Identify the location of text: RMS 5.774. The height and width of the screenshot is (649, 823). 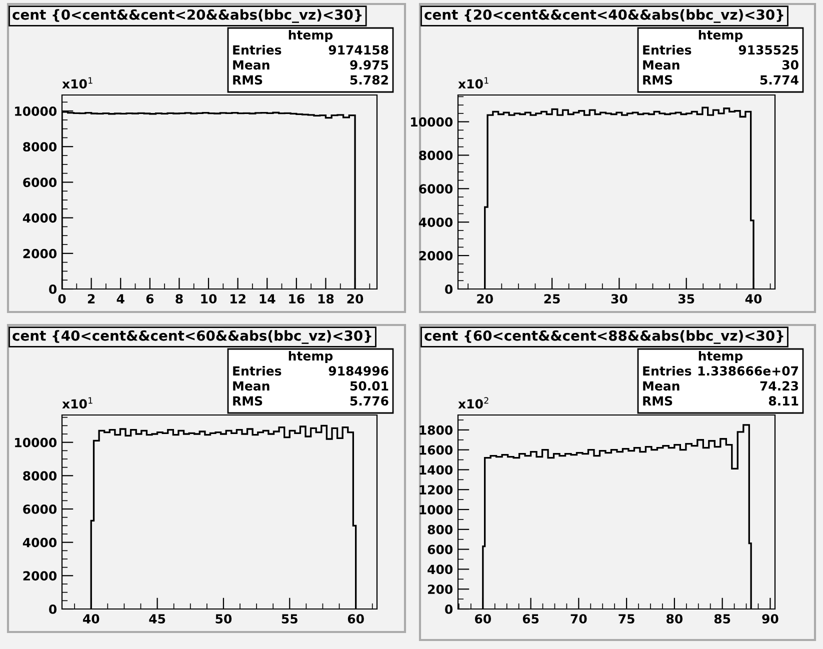
(720, 80).